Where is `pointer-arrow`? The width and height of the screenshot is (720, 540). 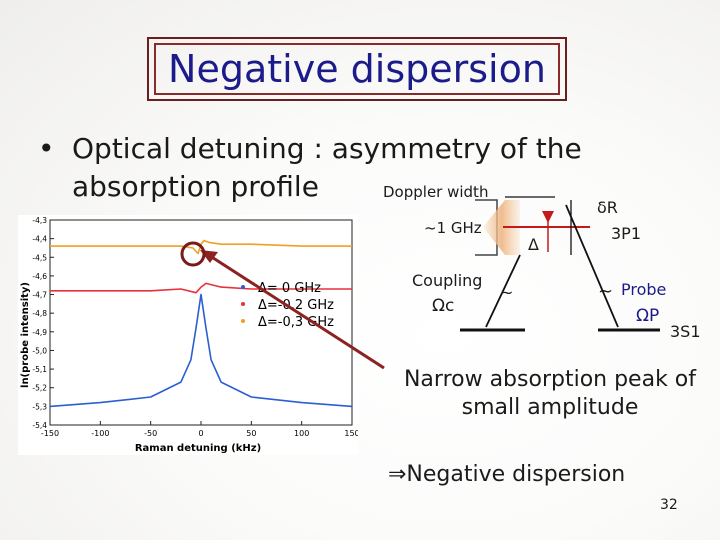 pointer-arrow is located at coordinates (295, 311).